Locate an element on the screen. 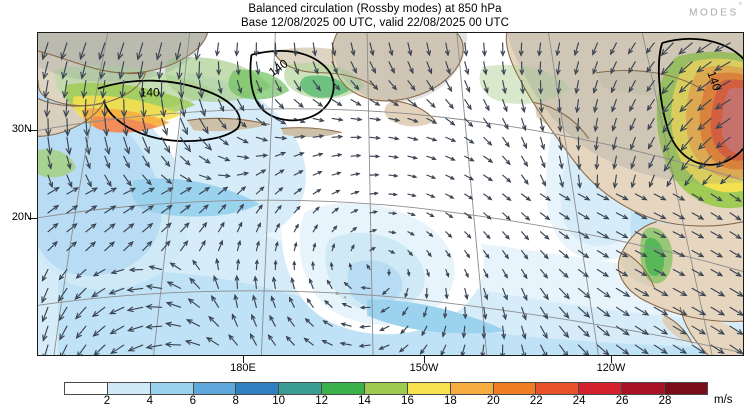 Image resolution: width=750 pixels, height=408 pixels. brand-mark: ° is located at coordinates (740, 5).